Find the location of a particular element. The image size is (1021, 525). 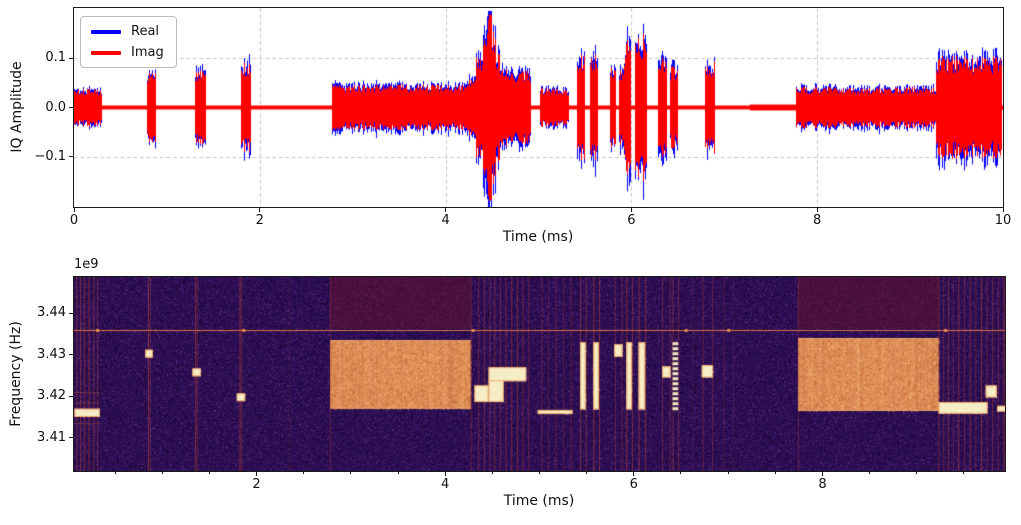

legend-item-imag: Imag is located at coordinates (127, 52).